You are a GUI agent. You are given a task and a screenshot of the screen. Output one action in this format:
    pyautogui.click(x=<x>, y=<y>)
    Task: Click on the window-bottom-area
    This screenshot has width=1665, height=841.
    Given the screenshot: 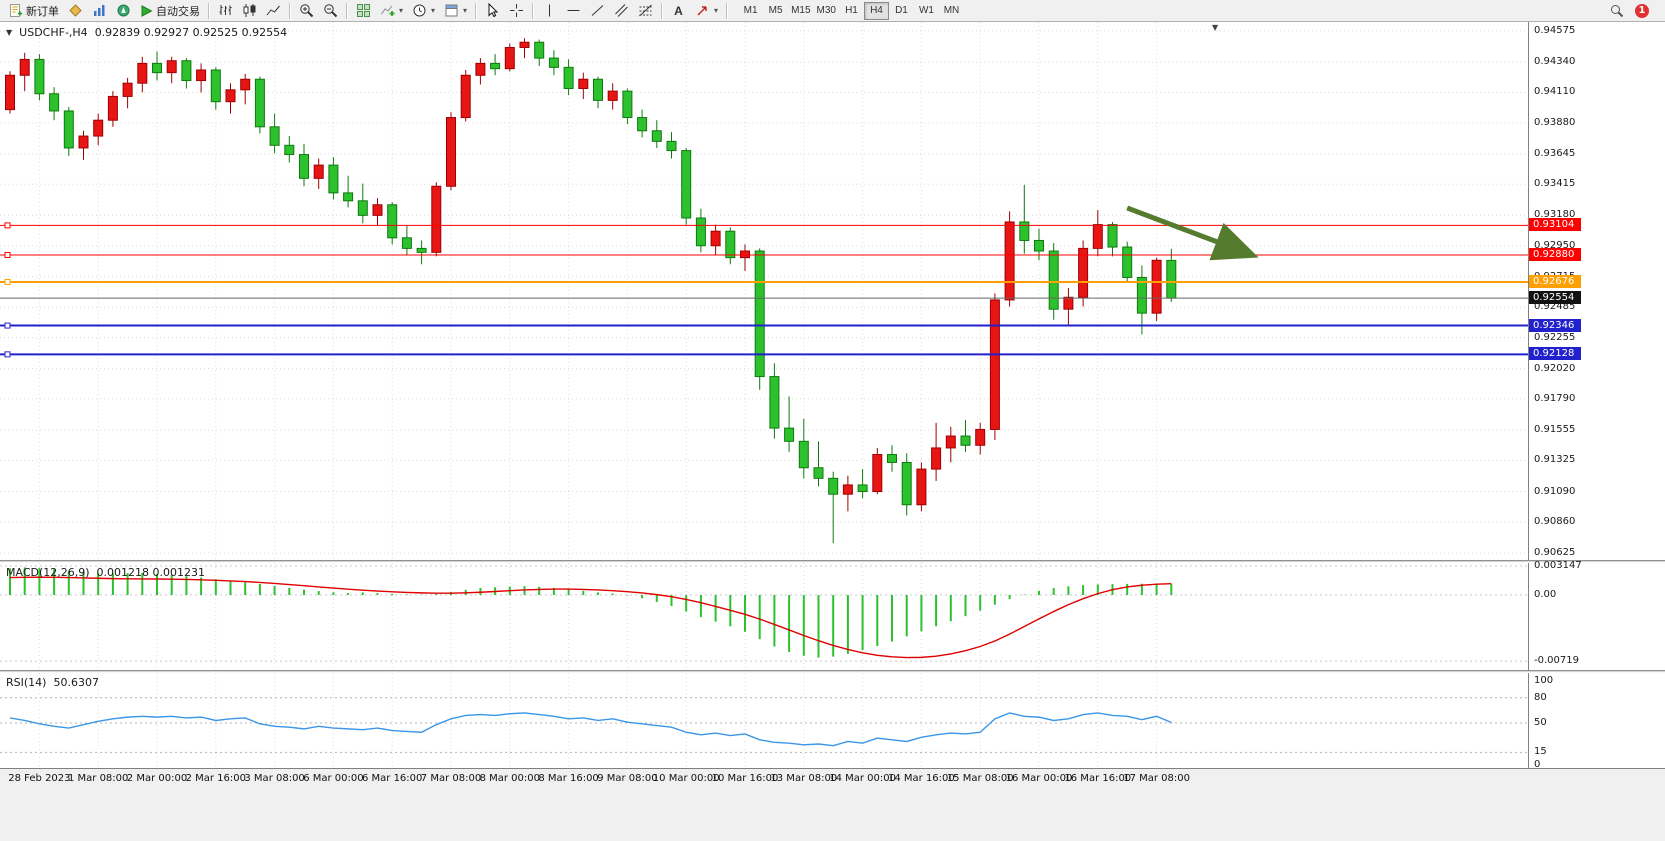 What is the action you would take?
    pyautogui.click(x=832, y=816)
    